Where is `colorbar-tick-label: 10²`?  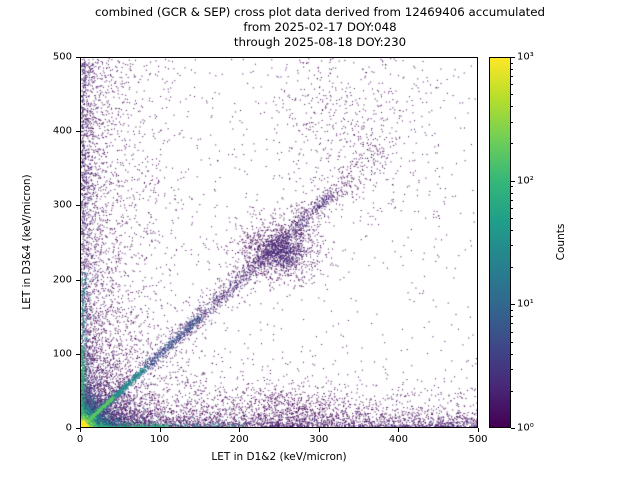 colorbar-tick-label: 10² is located at coordinates (525, 181).